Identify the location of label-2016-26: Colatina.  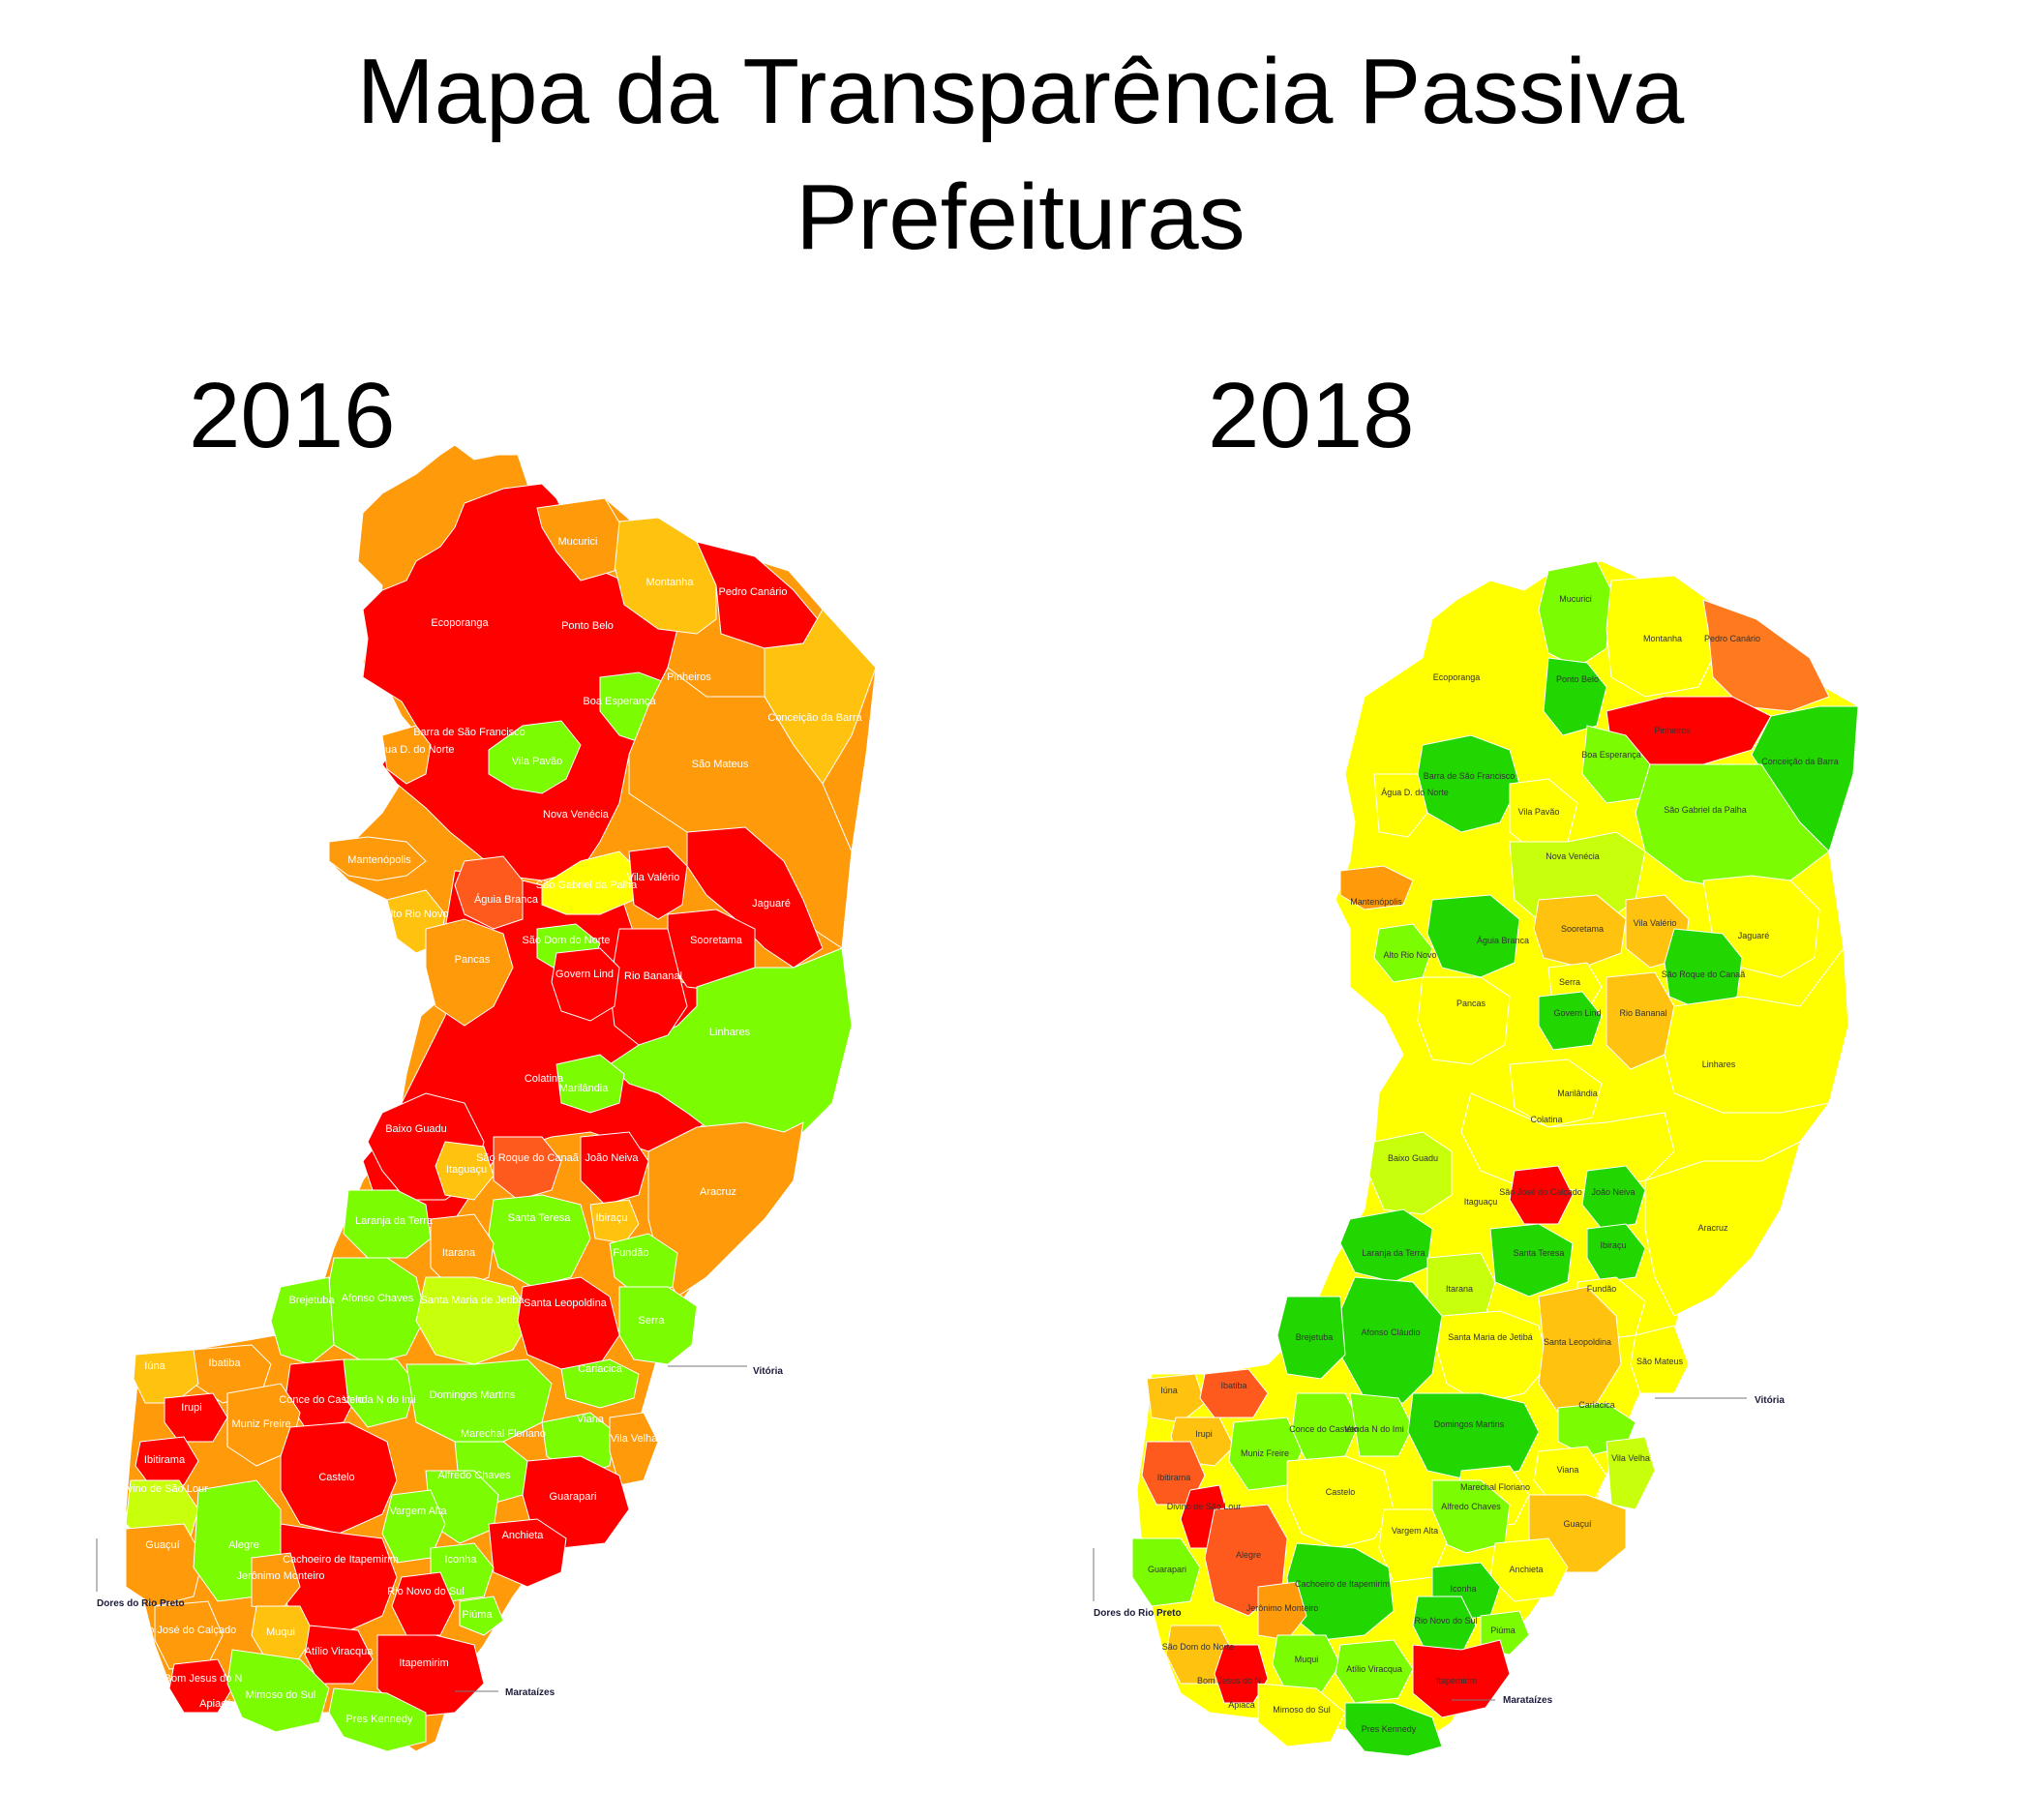
(544, 1079).